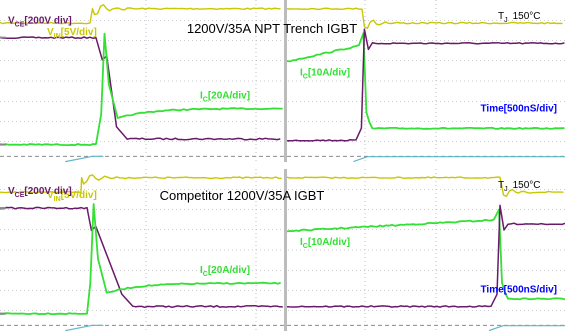 The width and height of the screenshot is (565, 331). I want to click on panel-separator, so click(282, 165).